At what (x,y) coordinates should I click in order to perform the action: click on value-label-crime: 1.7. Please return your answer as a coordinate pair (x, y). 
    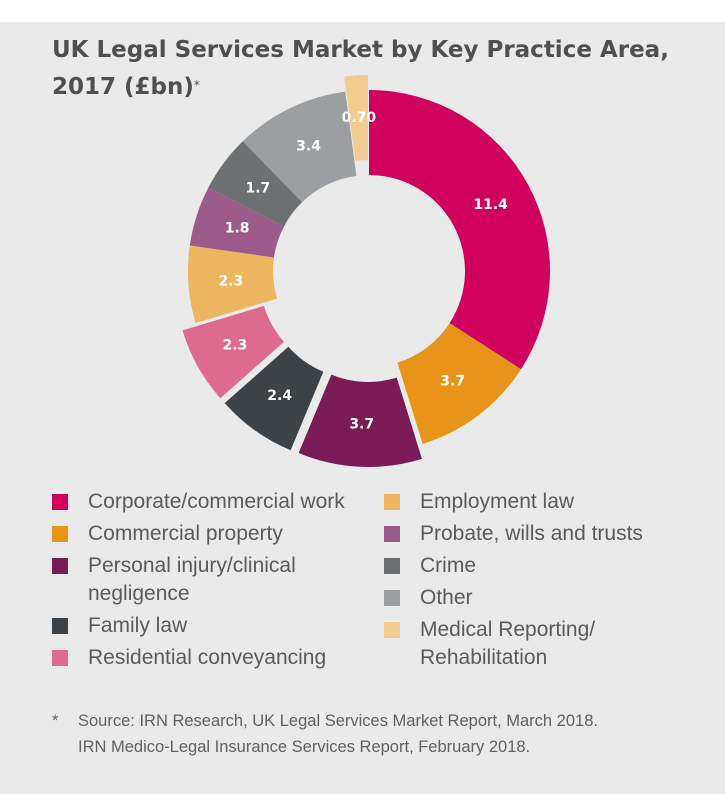
    Looking at the image, I should click on (257, 188).